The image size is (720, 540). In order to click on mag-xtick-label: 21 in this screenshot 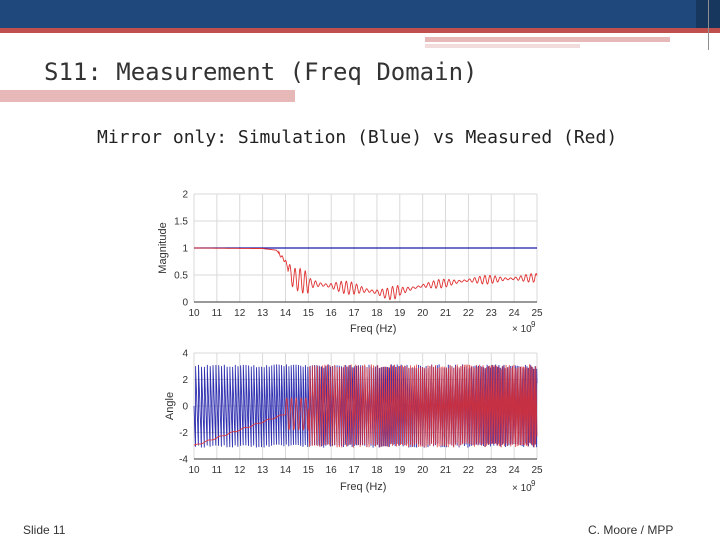, I will do `click(446, 313)`.